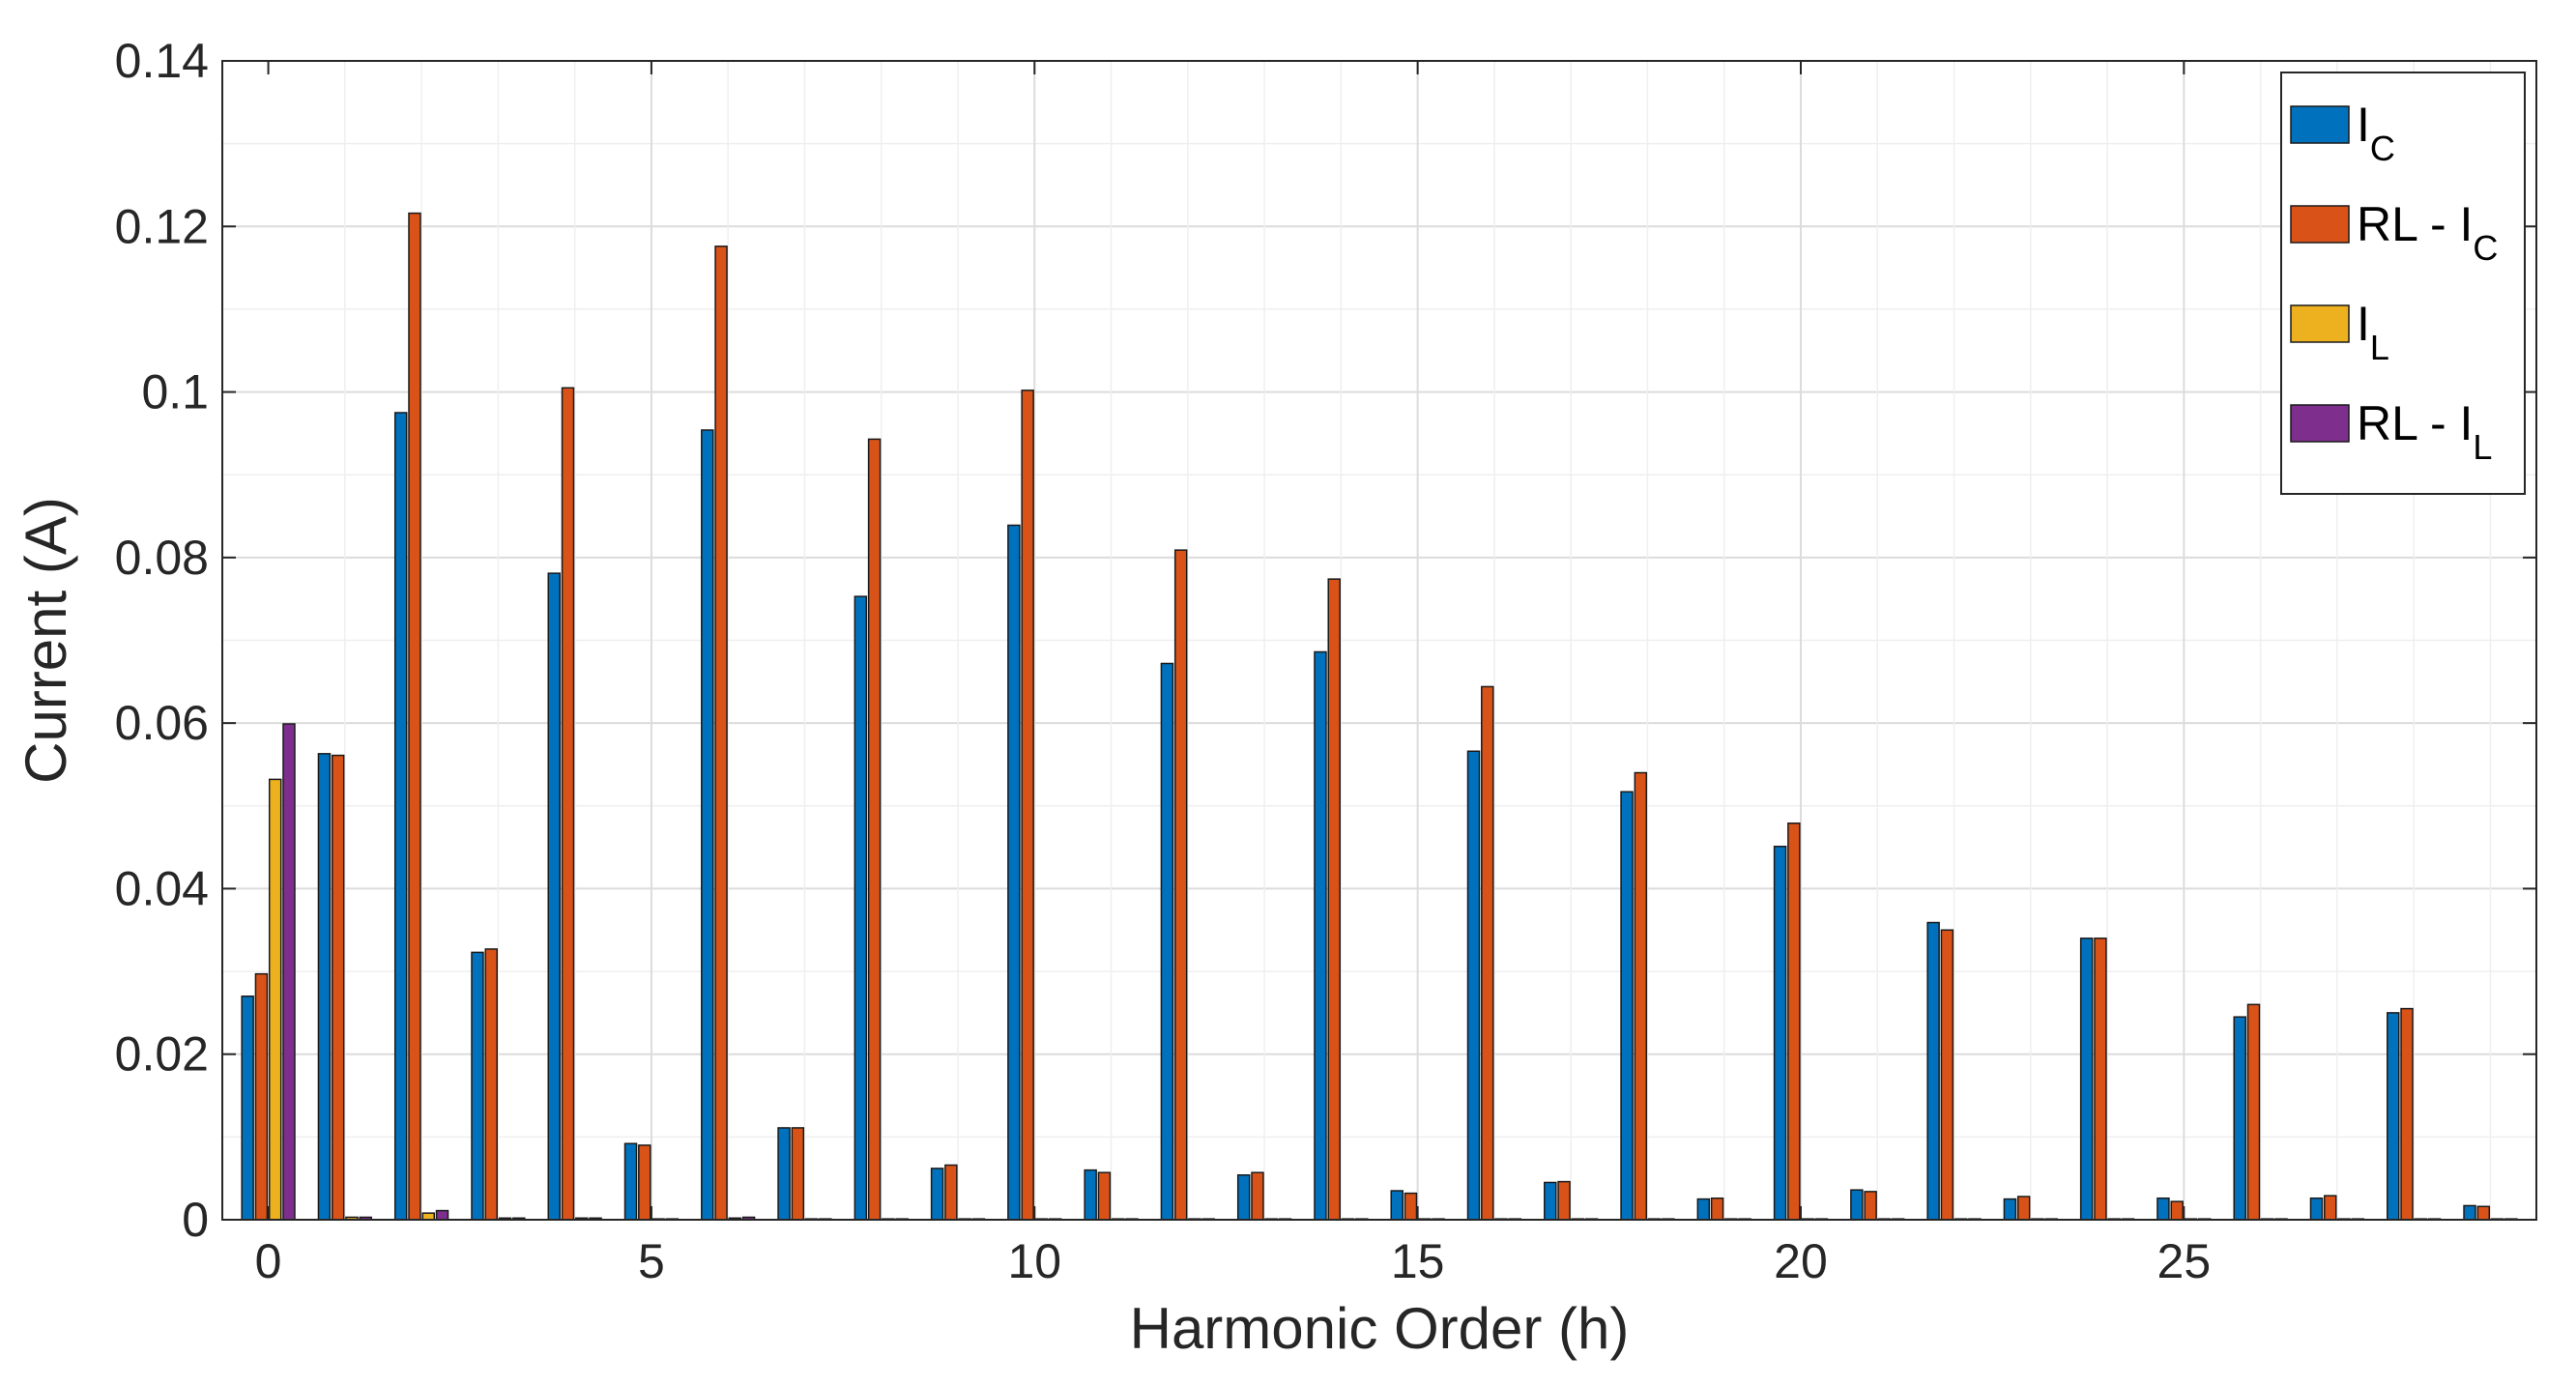  I want to click on legend-item-3: IL, so click(2339, 332).